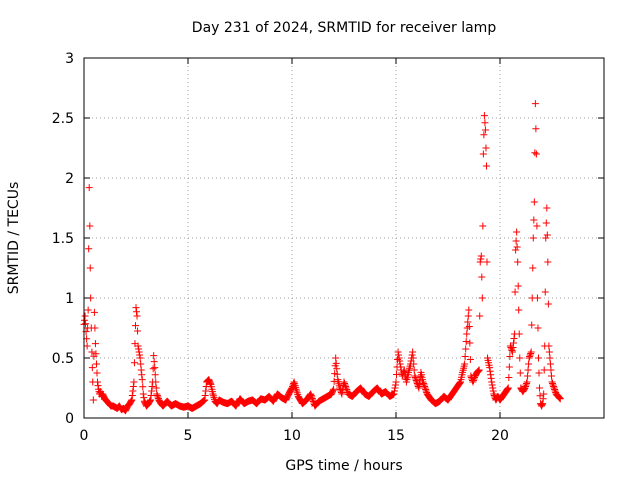  Describe the element at coordinates (14, 238) in the screenshot. I see `y-axis-title: SRMTID / TECUs` at that location.